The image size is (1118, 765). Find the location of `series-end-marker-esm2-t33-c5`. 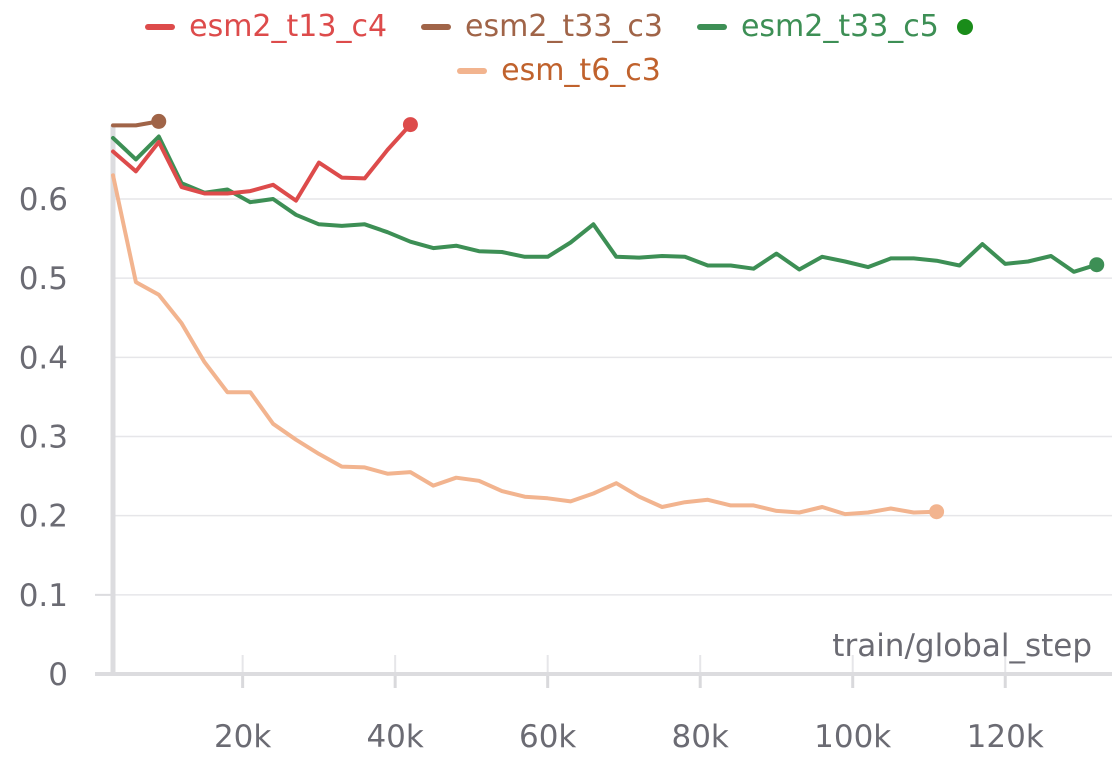

series-end-marker-esm2-t33-c5 is located at coordinates (1097, 265).